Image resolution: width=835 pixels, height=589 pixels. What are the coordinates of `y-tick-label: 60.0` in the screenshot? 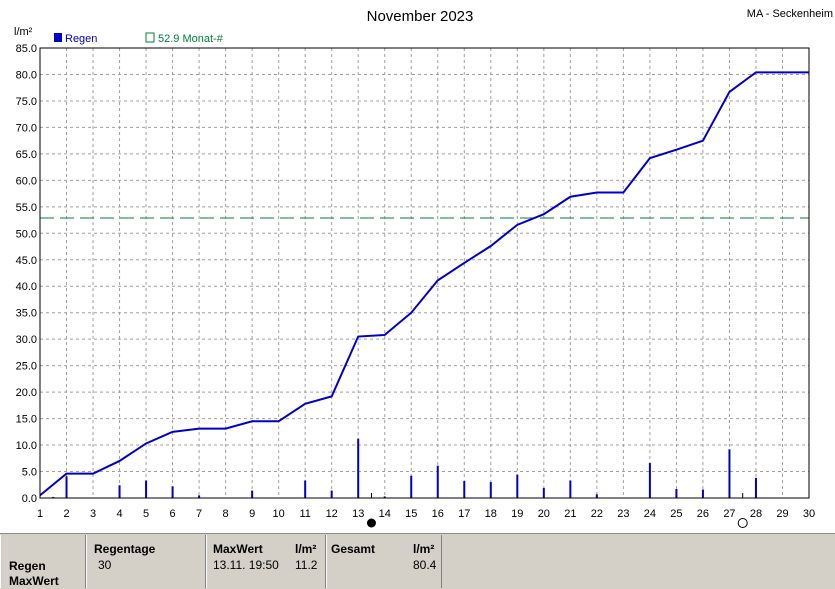 It's located at (26, 181).